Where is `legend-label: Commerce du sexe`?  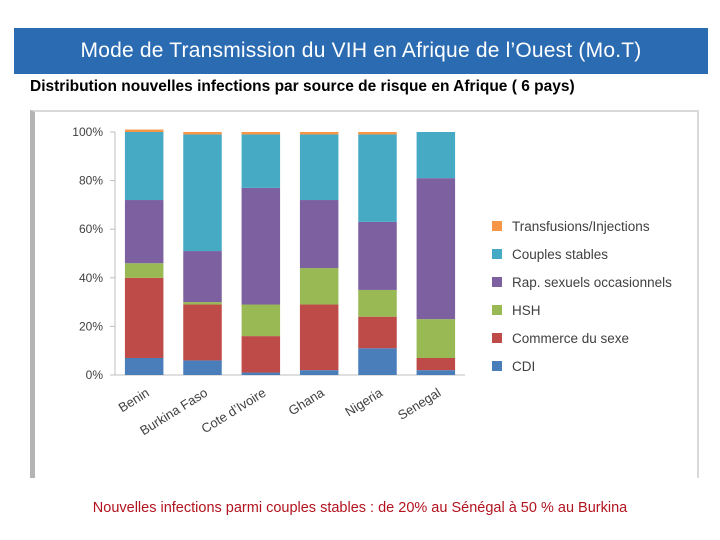 legend-label: Commerce du sexe is located at coordinates (570, 338).